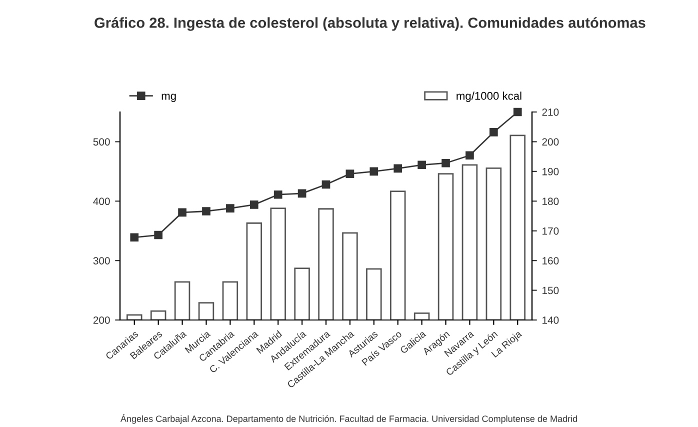  Describe the element at coordinates (101, 320) in the screenshot. I see `y-tick-label: 200` at that location.